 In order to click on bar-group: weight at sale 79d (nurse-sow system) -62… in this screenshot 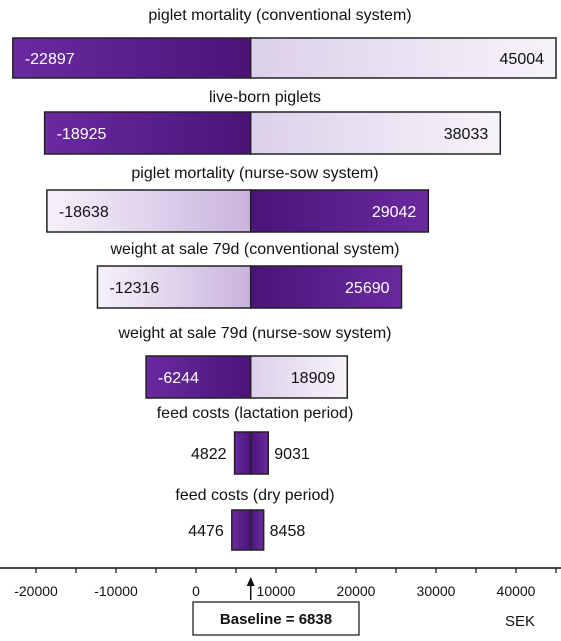, I will do `click(255, 362)`.